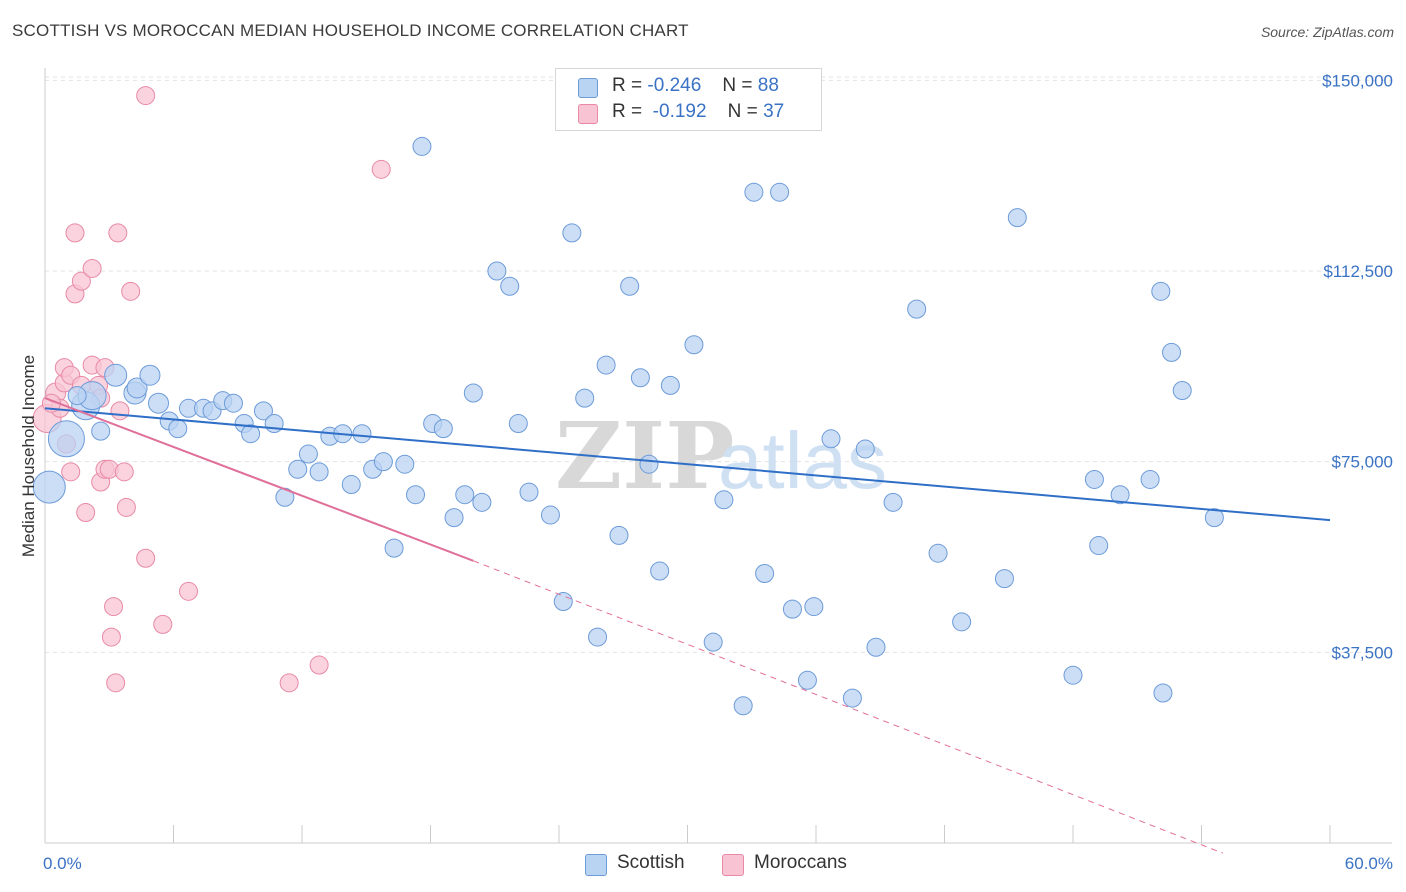 The height and width of the screenshot is (892, 1406). Describe the element at coordinates (688, 99) in the screenshot. I see `correlation-legend: R = -0.246 N = 88 R = -0.192 N = 37` at that location.